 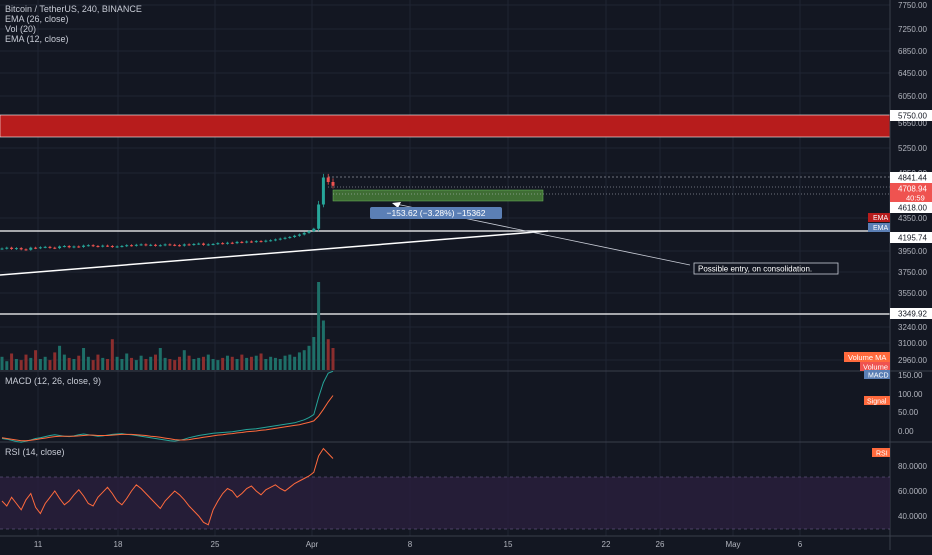 What do you see at coordinates (912, 516) in the screenshot?
I see `rsi-tick-label: 40.0000` at bounding box center [912, 516].